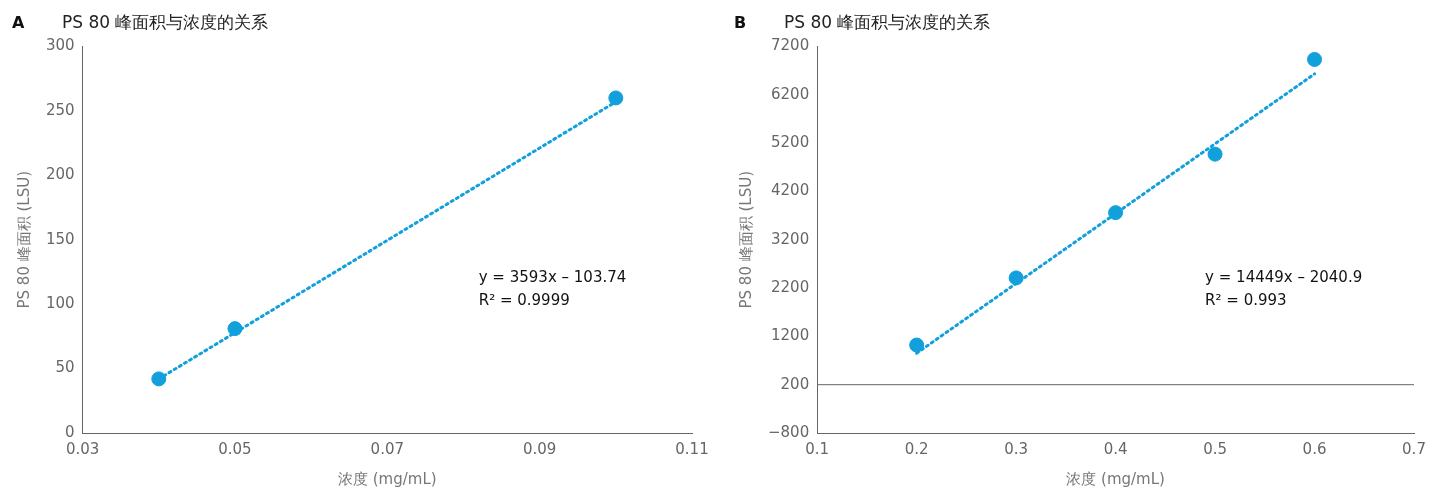  What do you see at coordinates (82, 448) in the screenshot?
I see `x-tick-label: 0.03` at bounding box center [82, 448].